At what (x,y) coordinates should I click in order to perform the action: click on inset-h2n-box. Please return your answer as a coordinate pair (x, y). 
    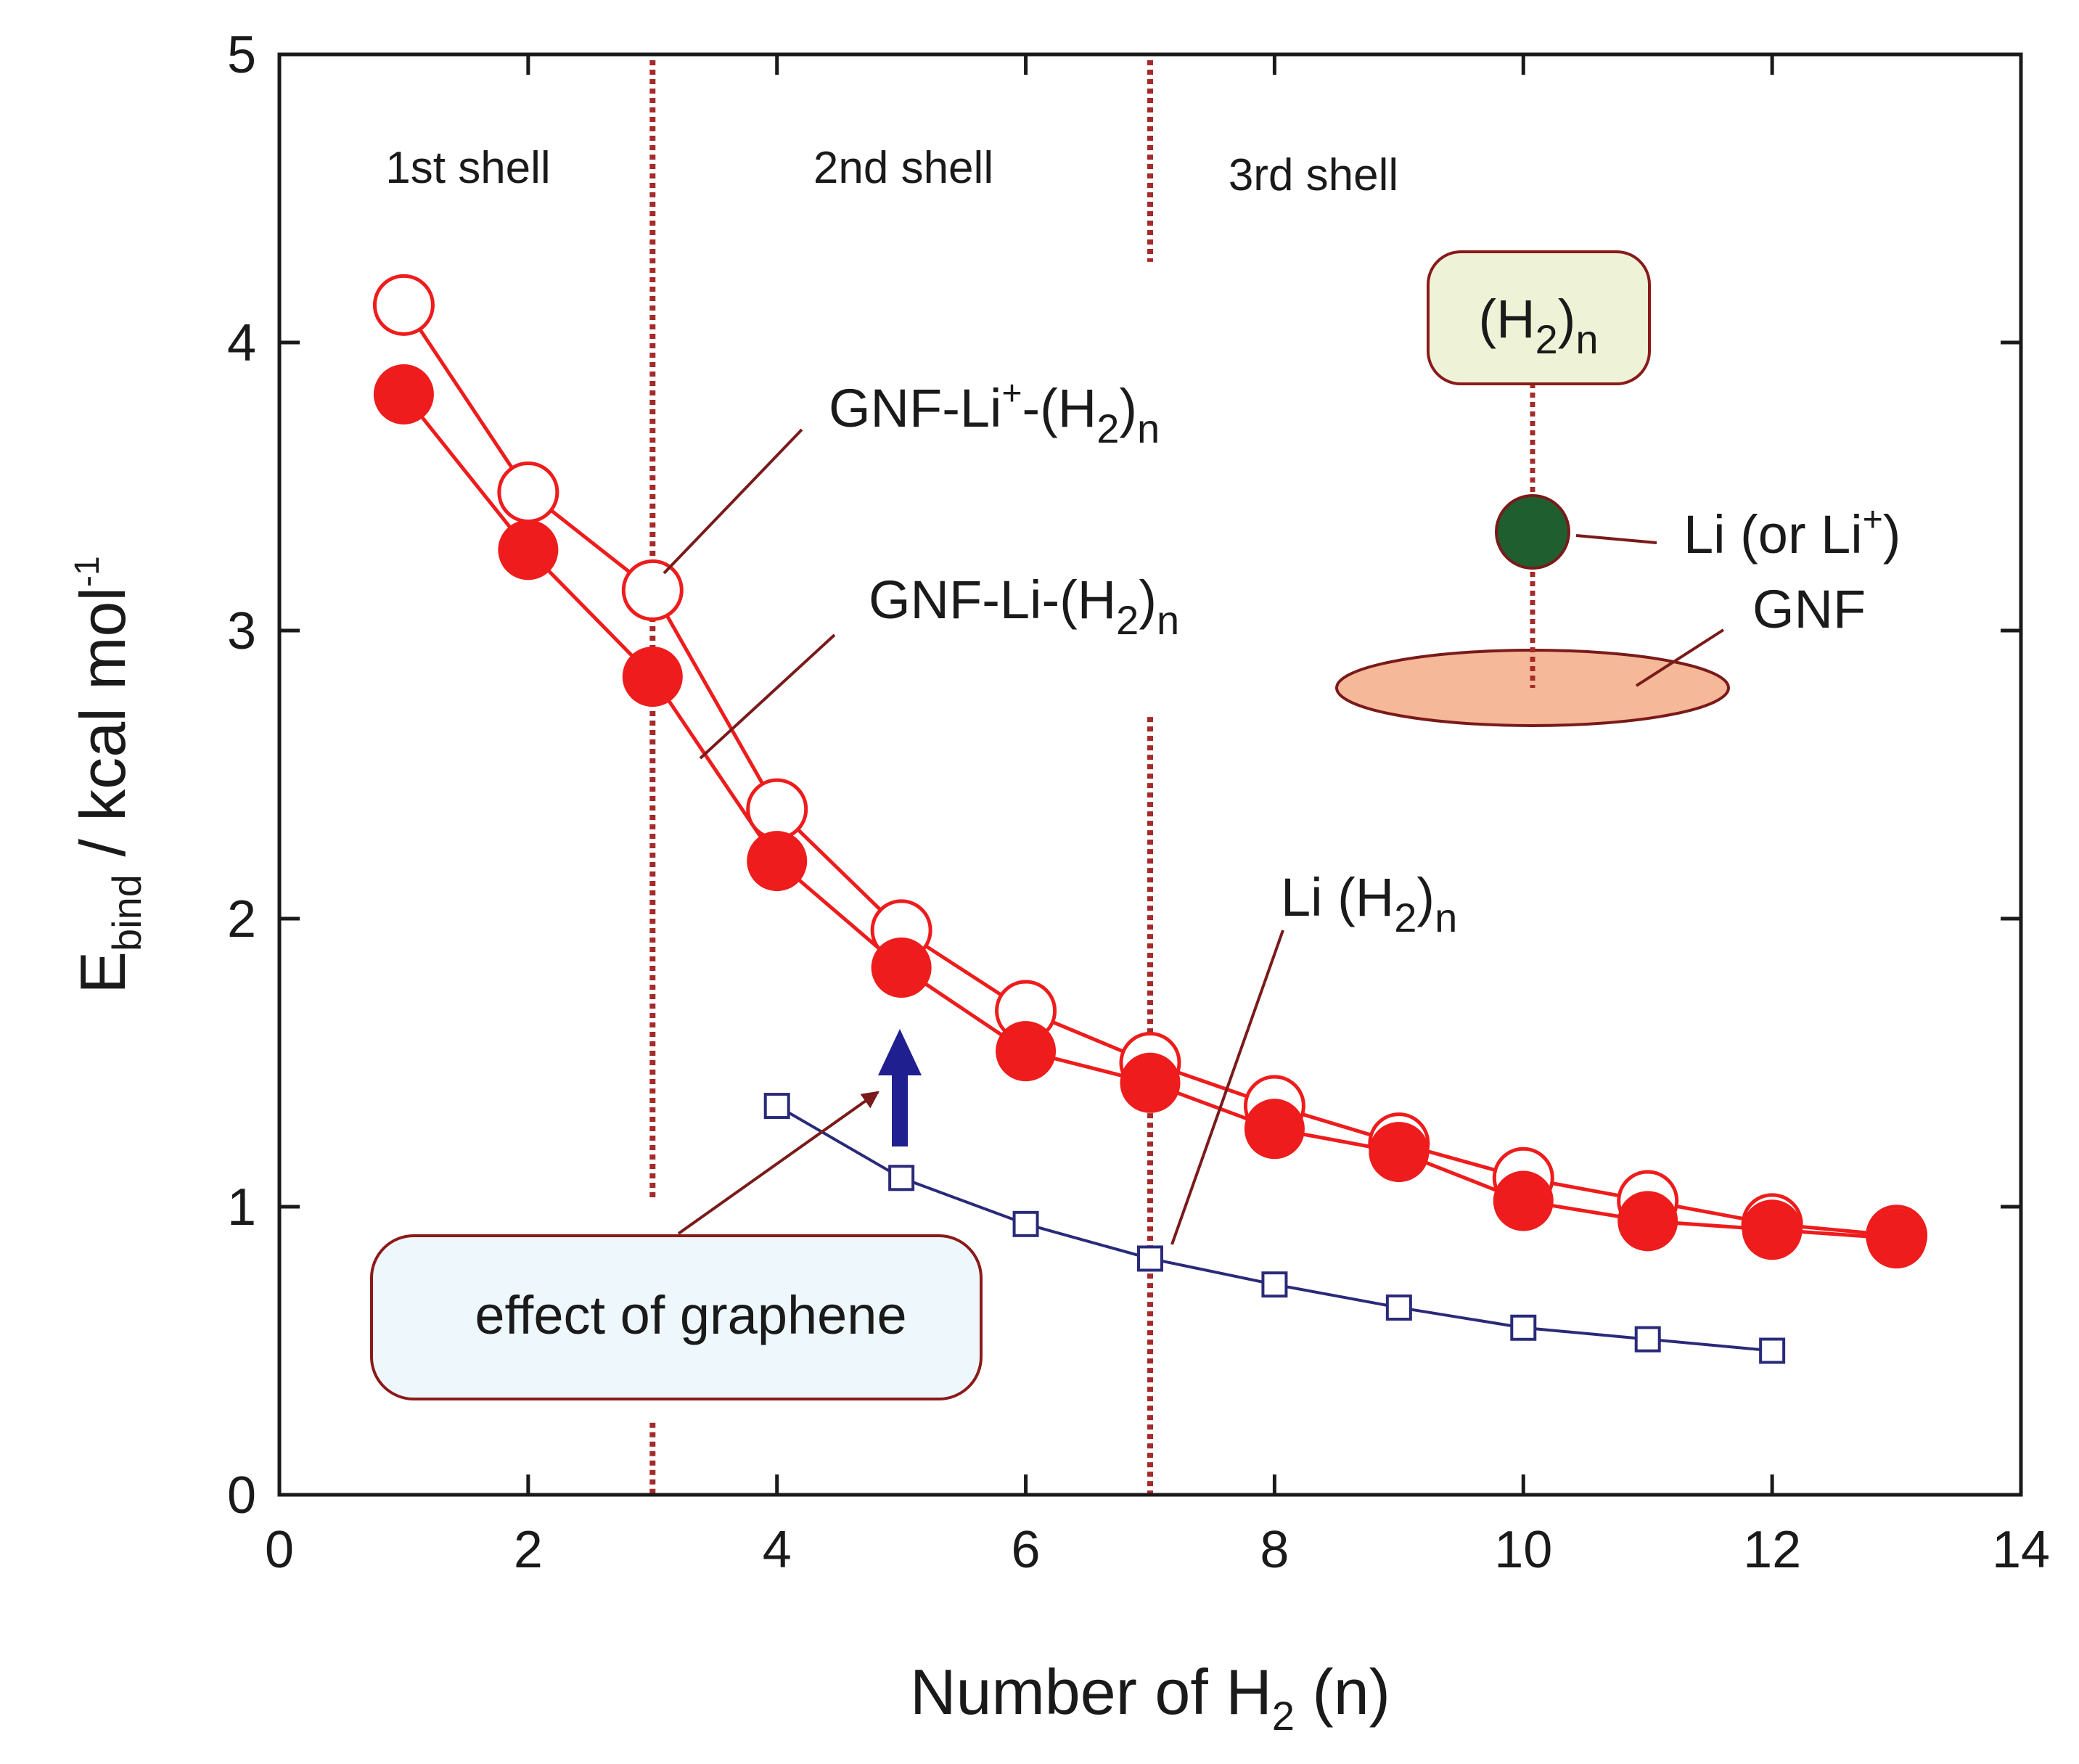
    Looking at the image, I should click on (1539, 317).